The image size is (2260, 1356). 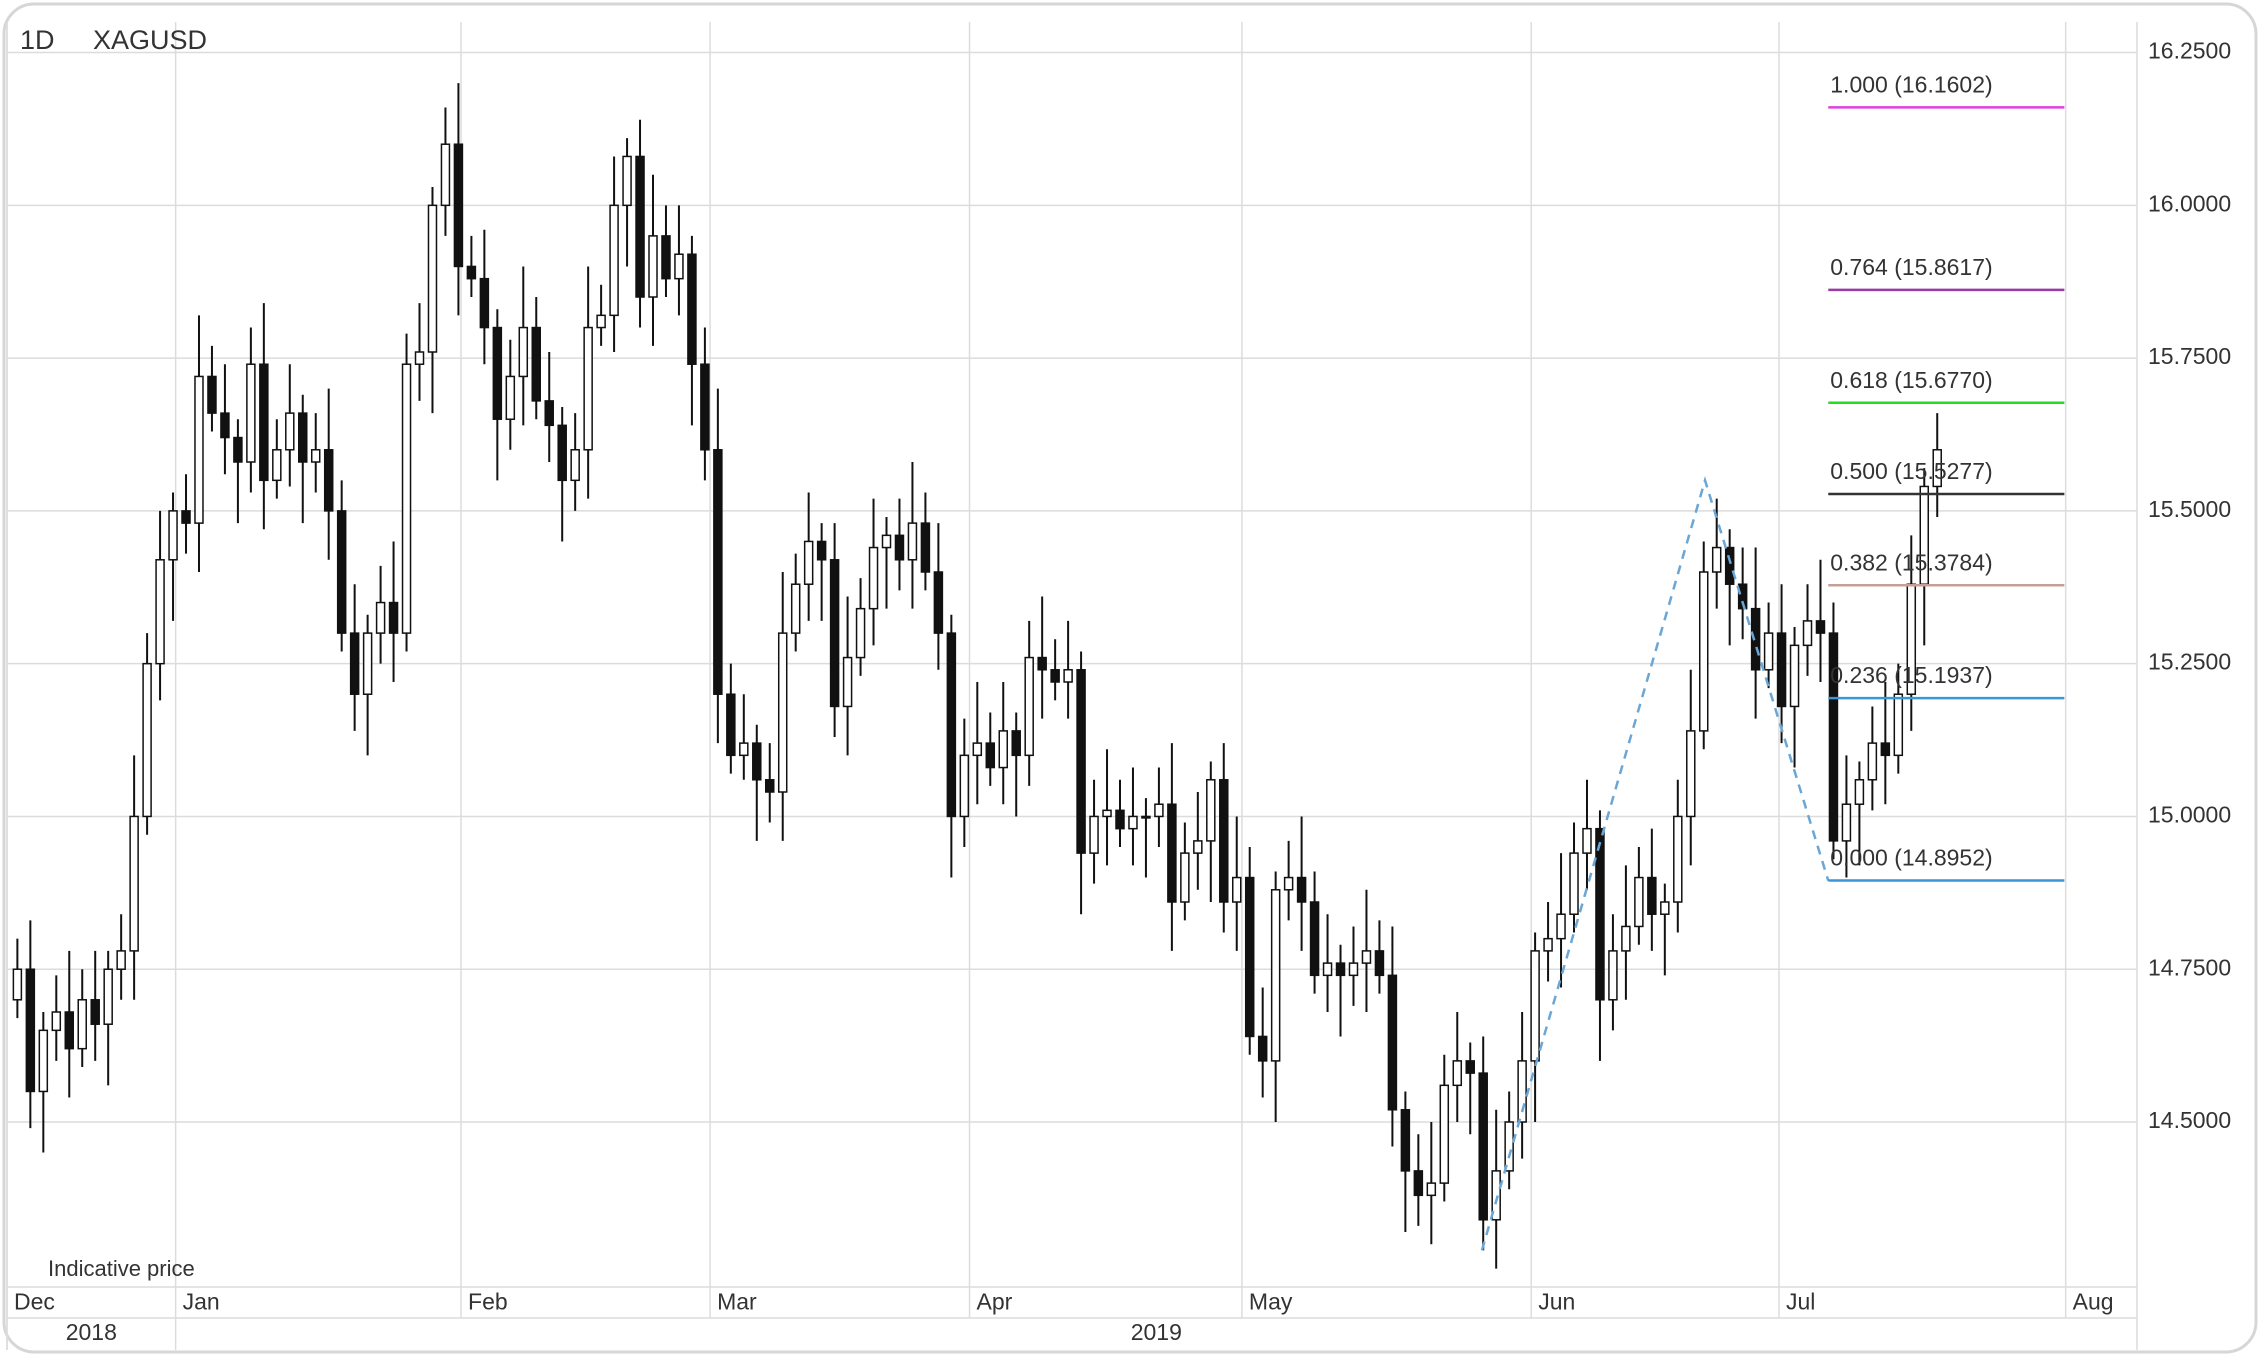 What do you see at coordinates (37, 40) in the screenshot?
I see `interval: 1D` at bounding box center [37, 40].